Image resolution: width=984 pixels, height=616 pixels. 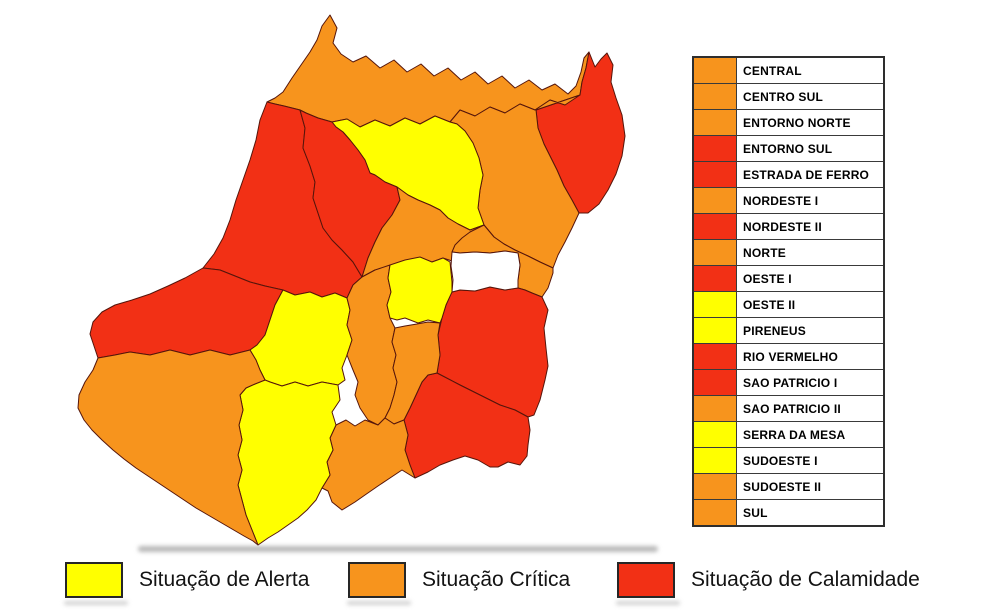 I want to click on region-name-cell: OESTE I, so click(x=810, y=278).